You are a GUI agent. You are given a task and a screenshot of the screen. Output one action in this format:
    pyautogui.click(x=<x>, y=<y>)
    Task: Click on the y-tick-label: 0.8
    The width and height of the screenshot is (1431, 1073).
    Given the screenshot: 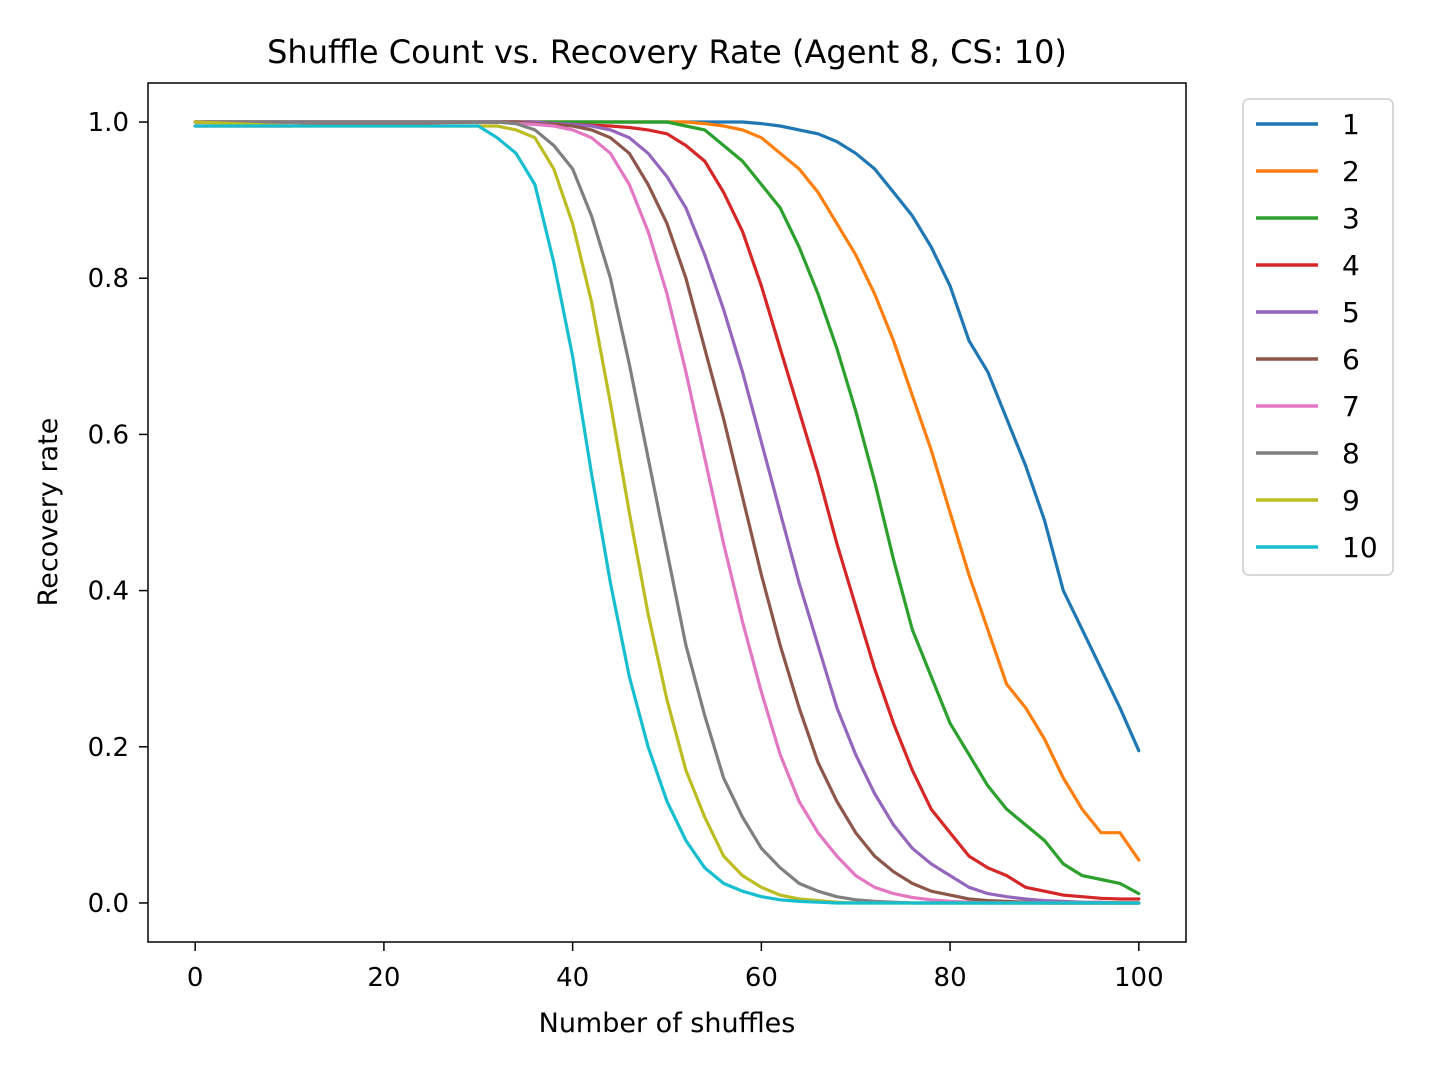 What is the action you would take?
    pyautogui.click(x=108, y=279)
    